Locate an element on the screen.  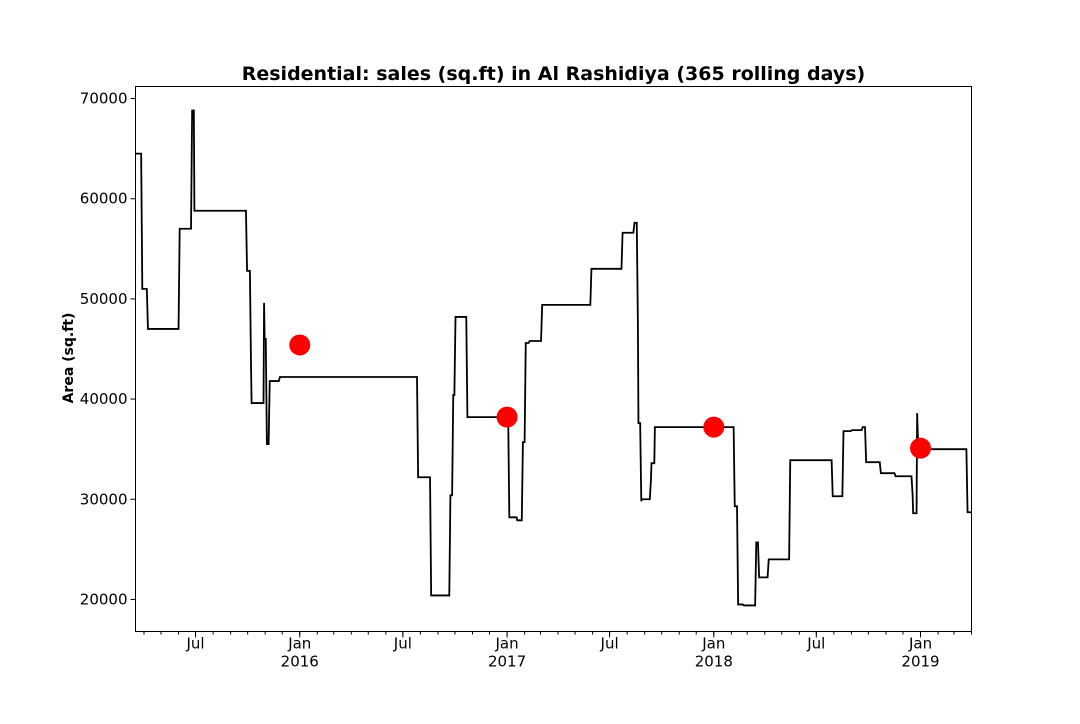
y-tick-label: 30000 is located at coordinates (104, 499).